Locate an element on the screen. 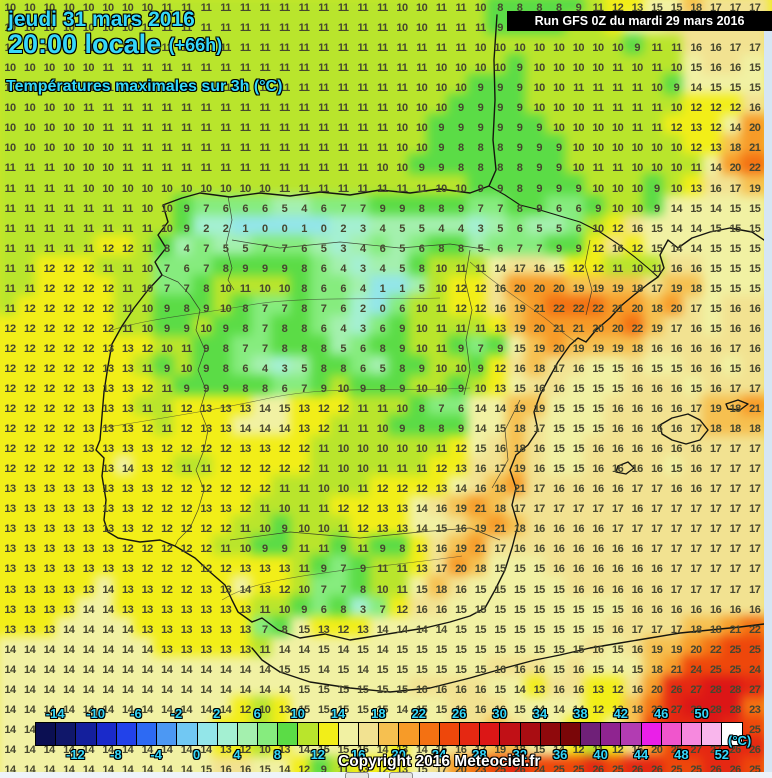 The image size is (772, 778). grid-temperature-value: 19 is located at coordinates (461, 549).